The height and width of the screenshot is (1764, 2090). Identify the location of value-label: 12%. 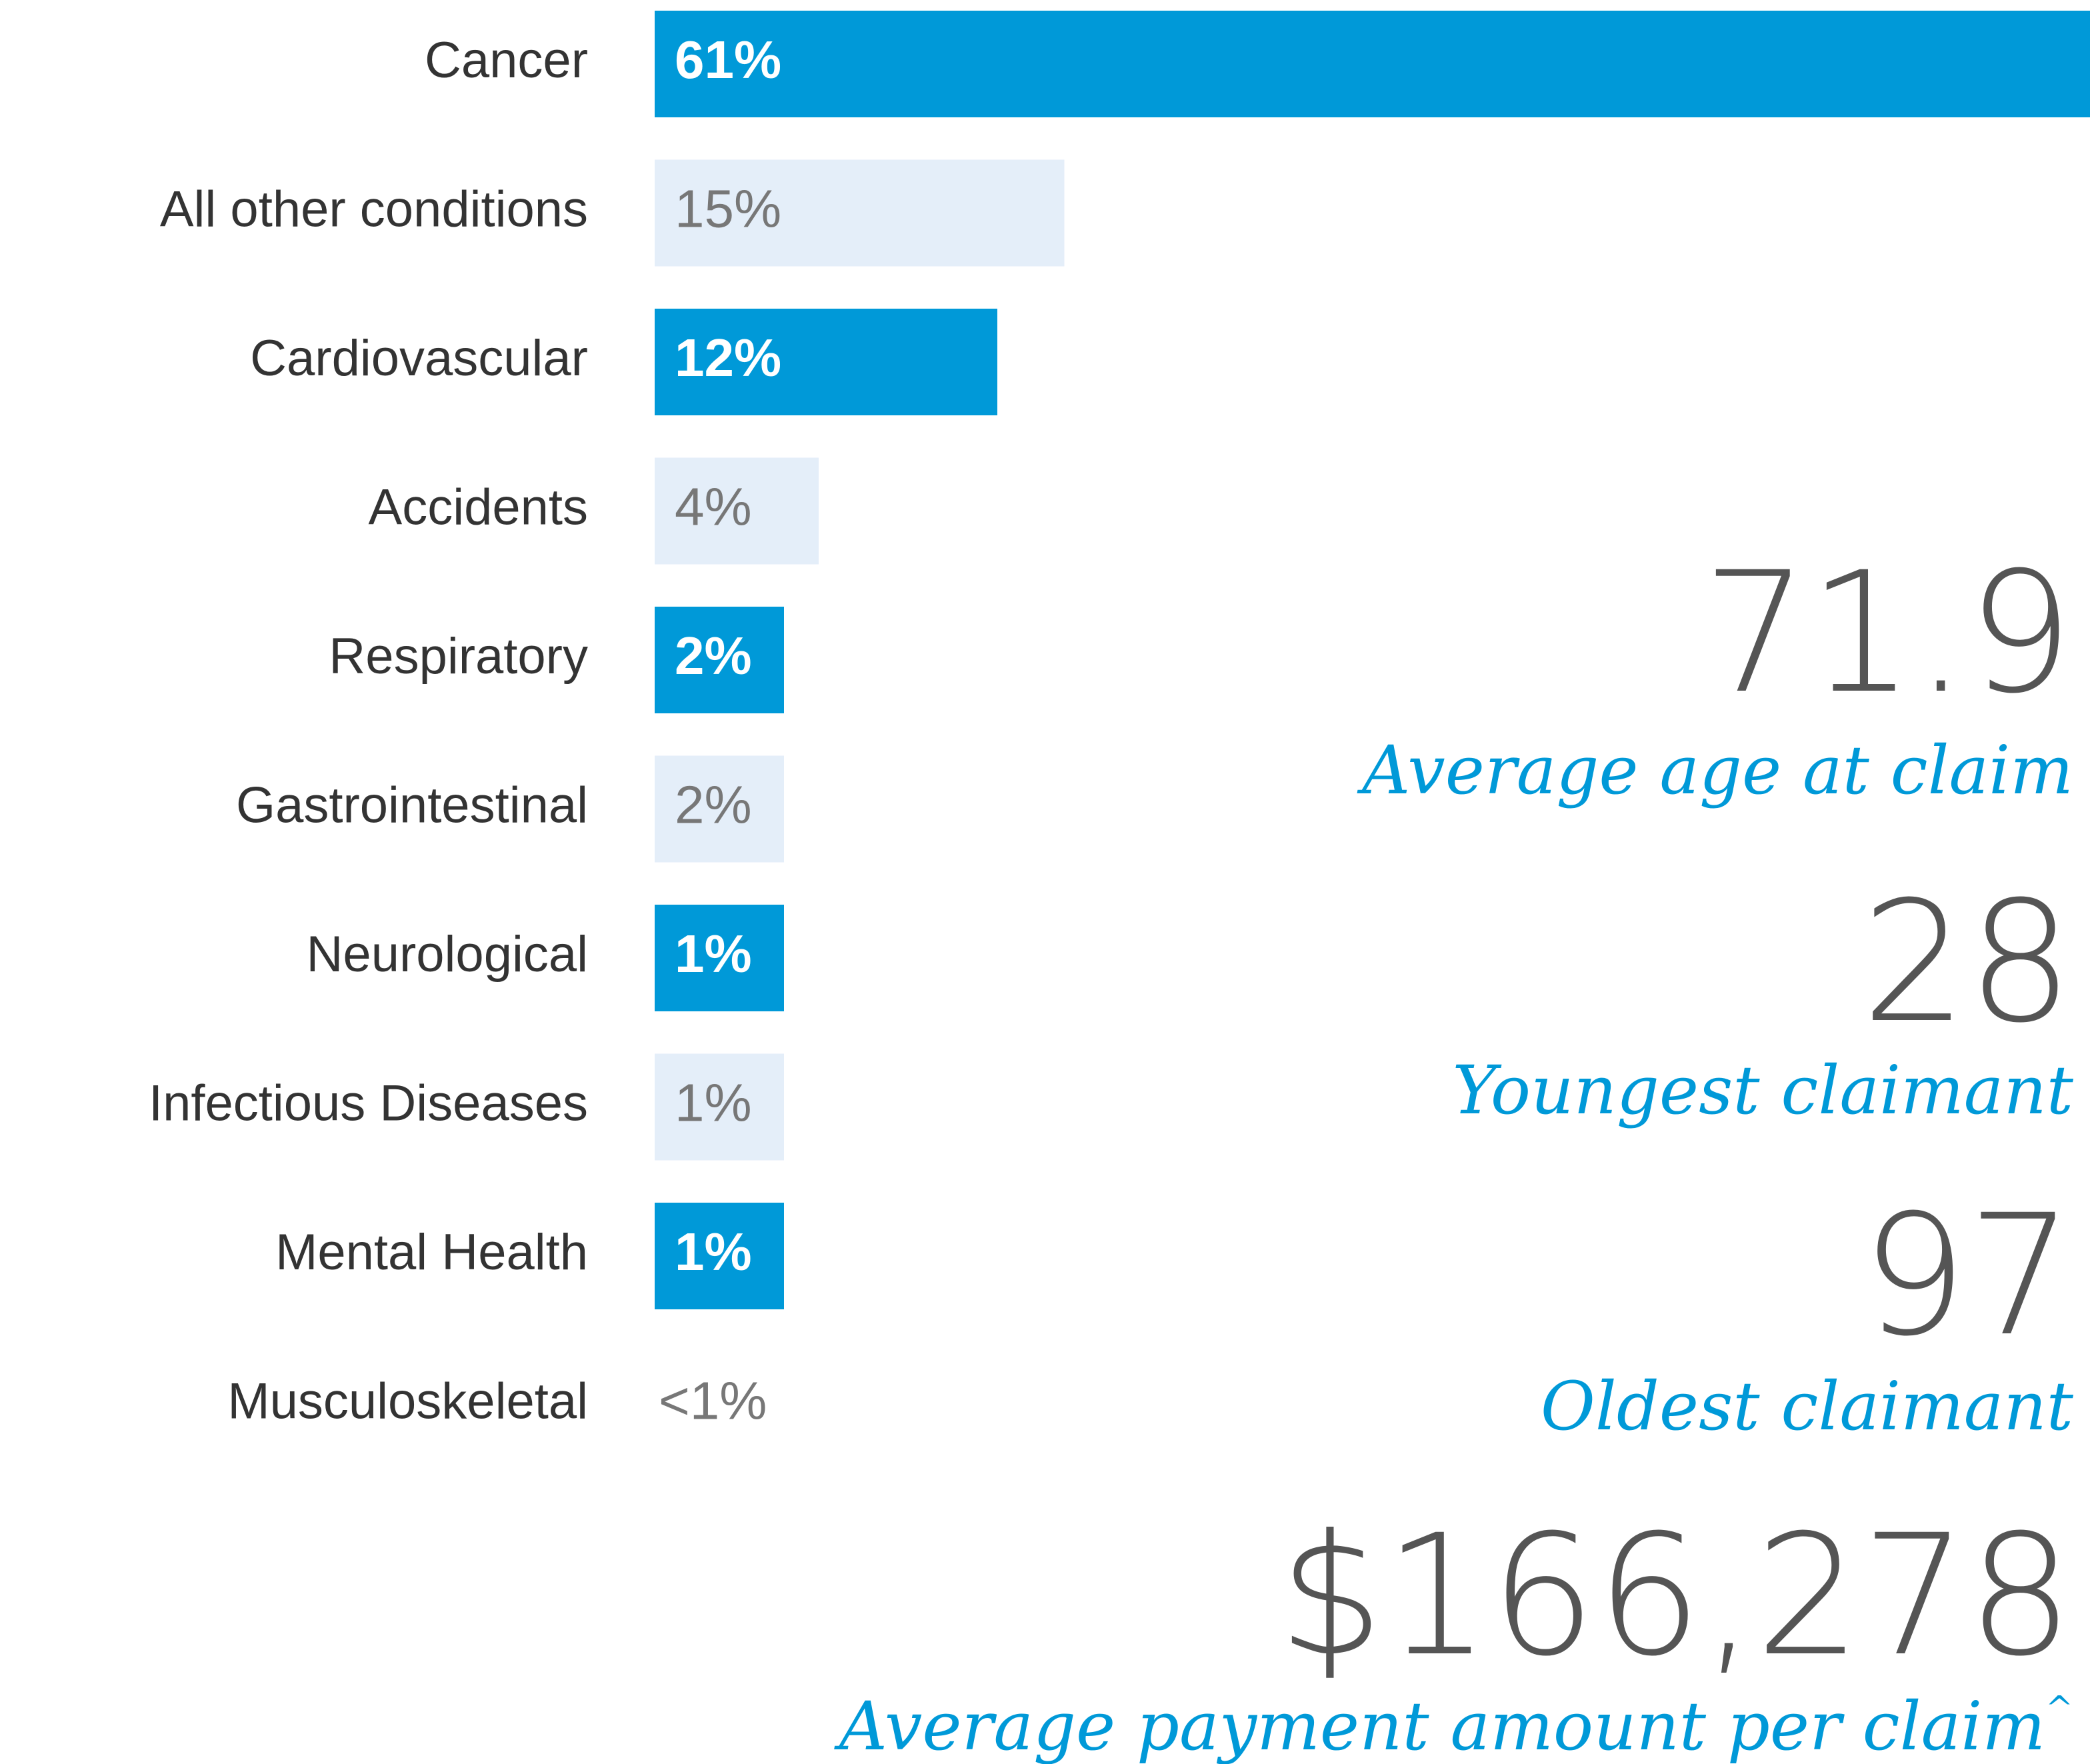
(728, 357).